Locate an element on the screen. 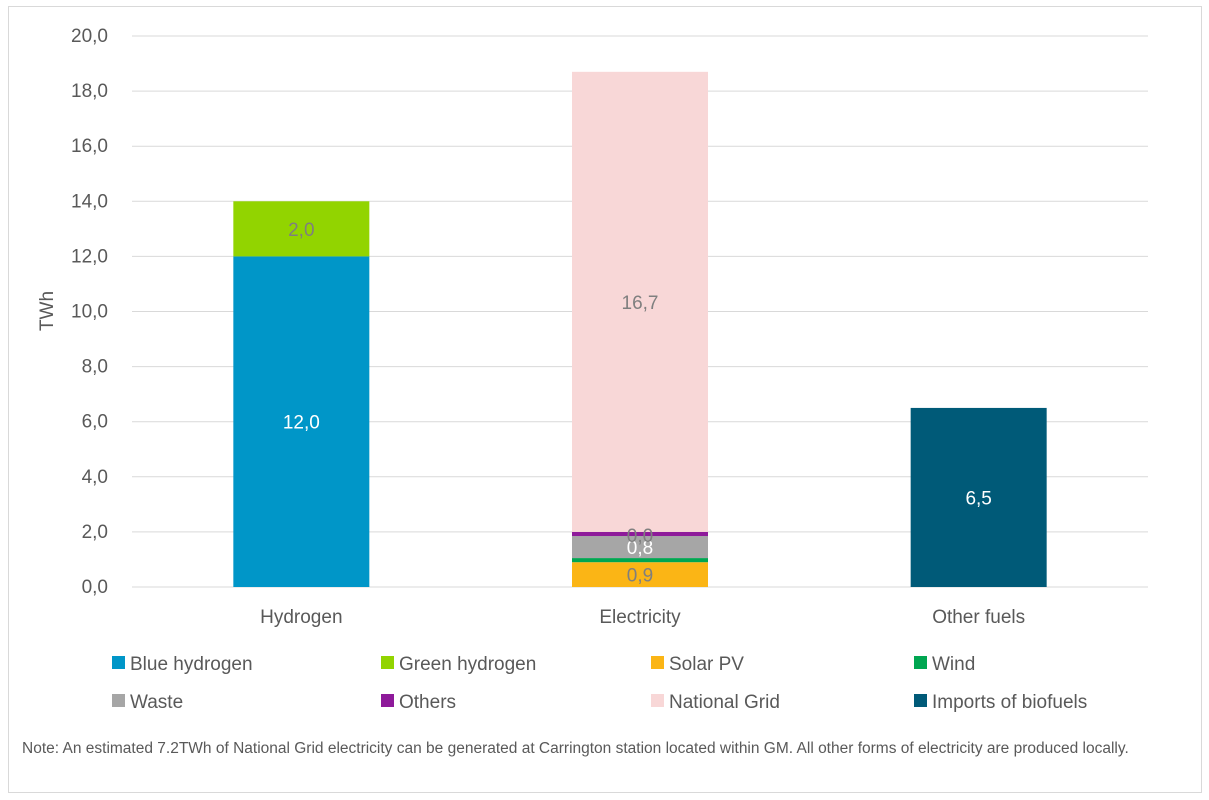  y-axis-ticks: 0,0 2,0 4,0 6,0 8,0 10,0 12,0 14,0 16,0 18,0 20,0 is located at coordinates (89, 312).